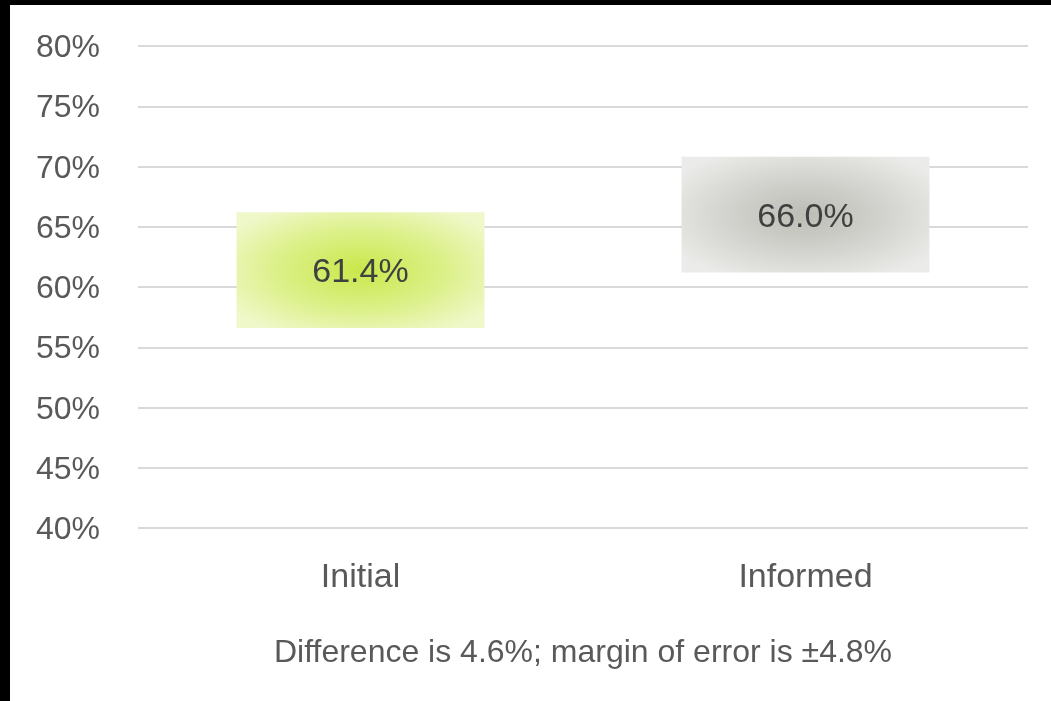 This screenshot has height=701, width=1051. What do you see at coordinates (67, 166) in the screenshot?
I see `y-tick-label: 70%` at bounding box center [67, 166].